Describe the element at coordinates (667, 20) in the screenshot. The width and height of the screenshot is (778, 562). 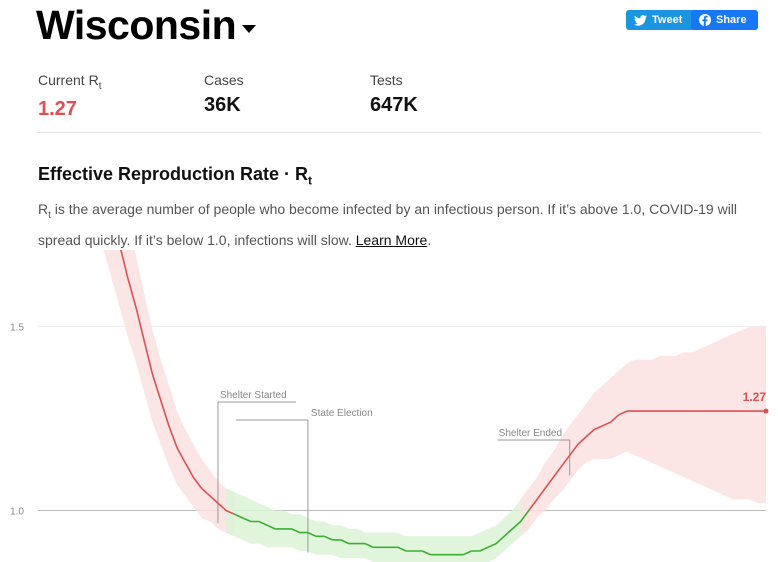
I see `tweet-label: Tweet` at that location.